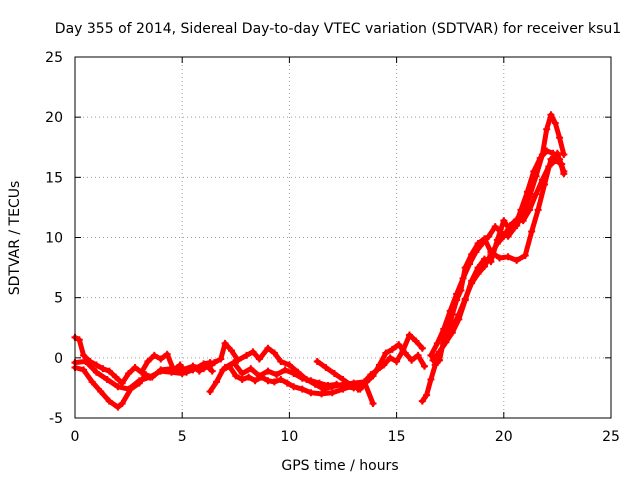  I want to click on x-tick-label: 15, so click(397, 437).